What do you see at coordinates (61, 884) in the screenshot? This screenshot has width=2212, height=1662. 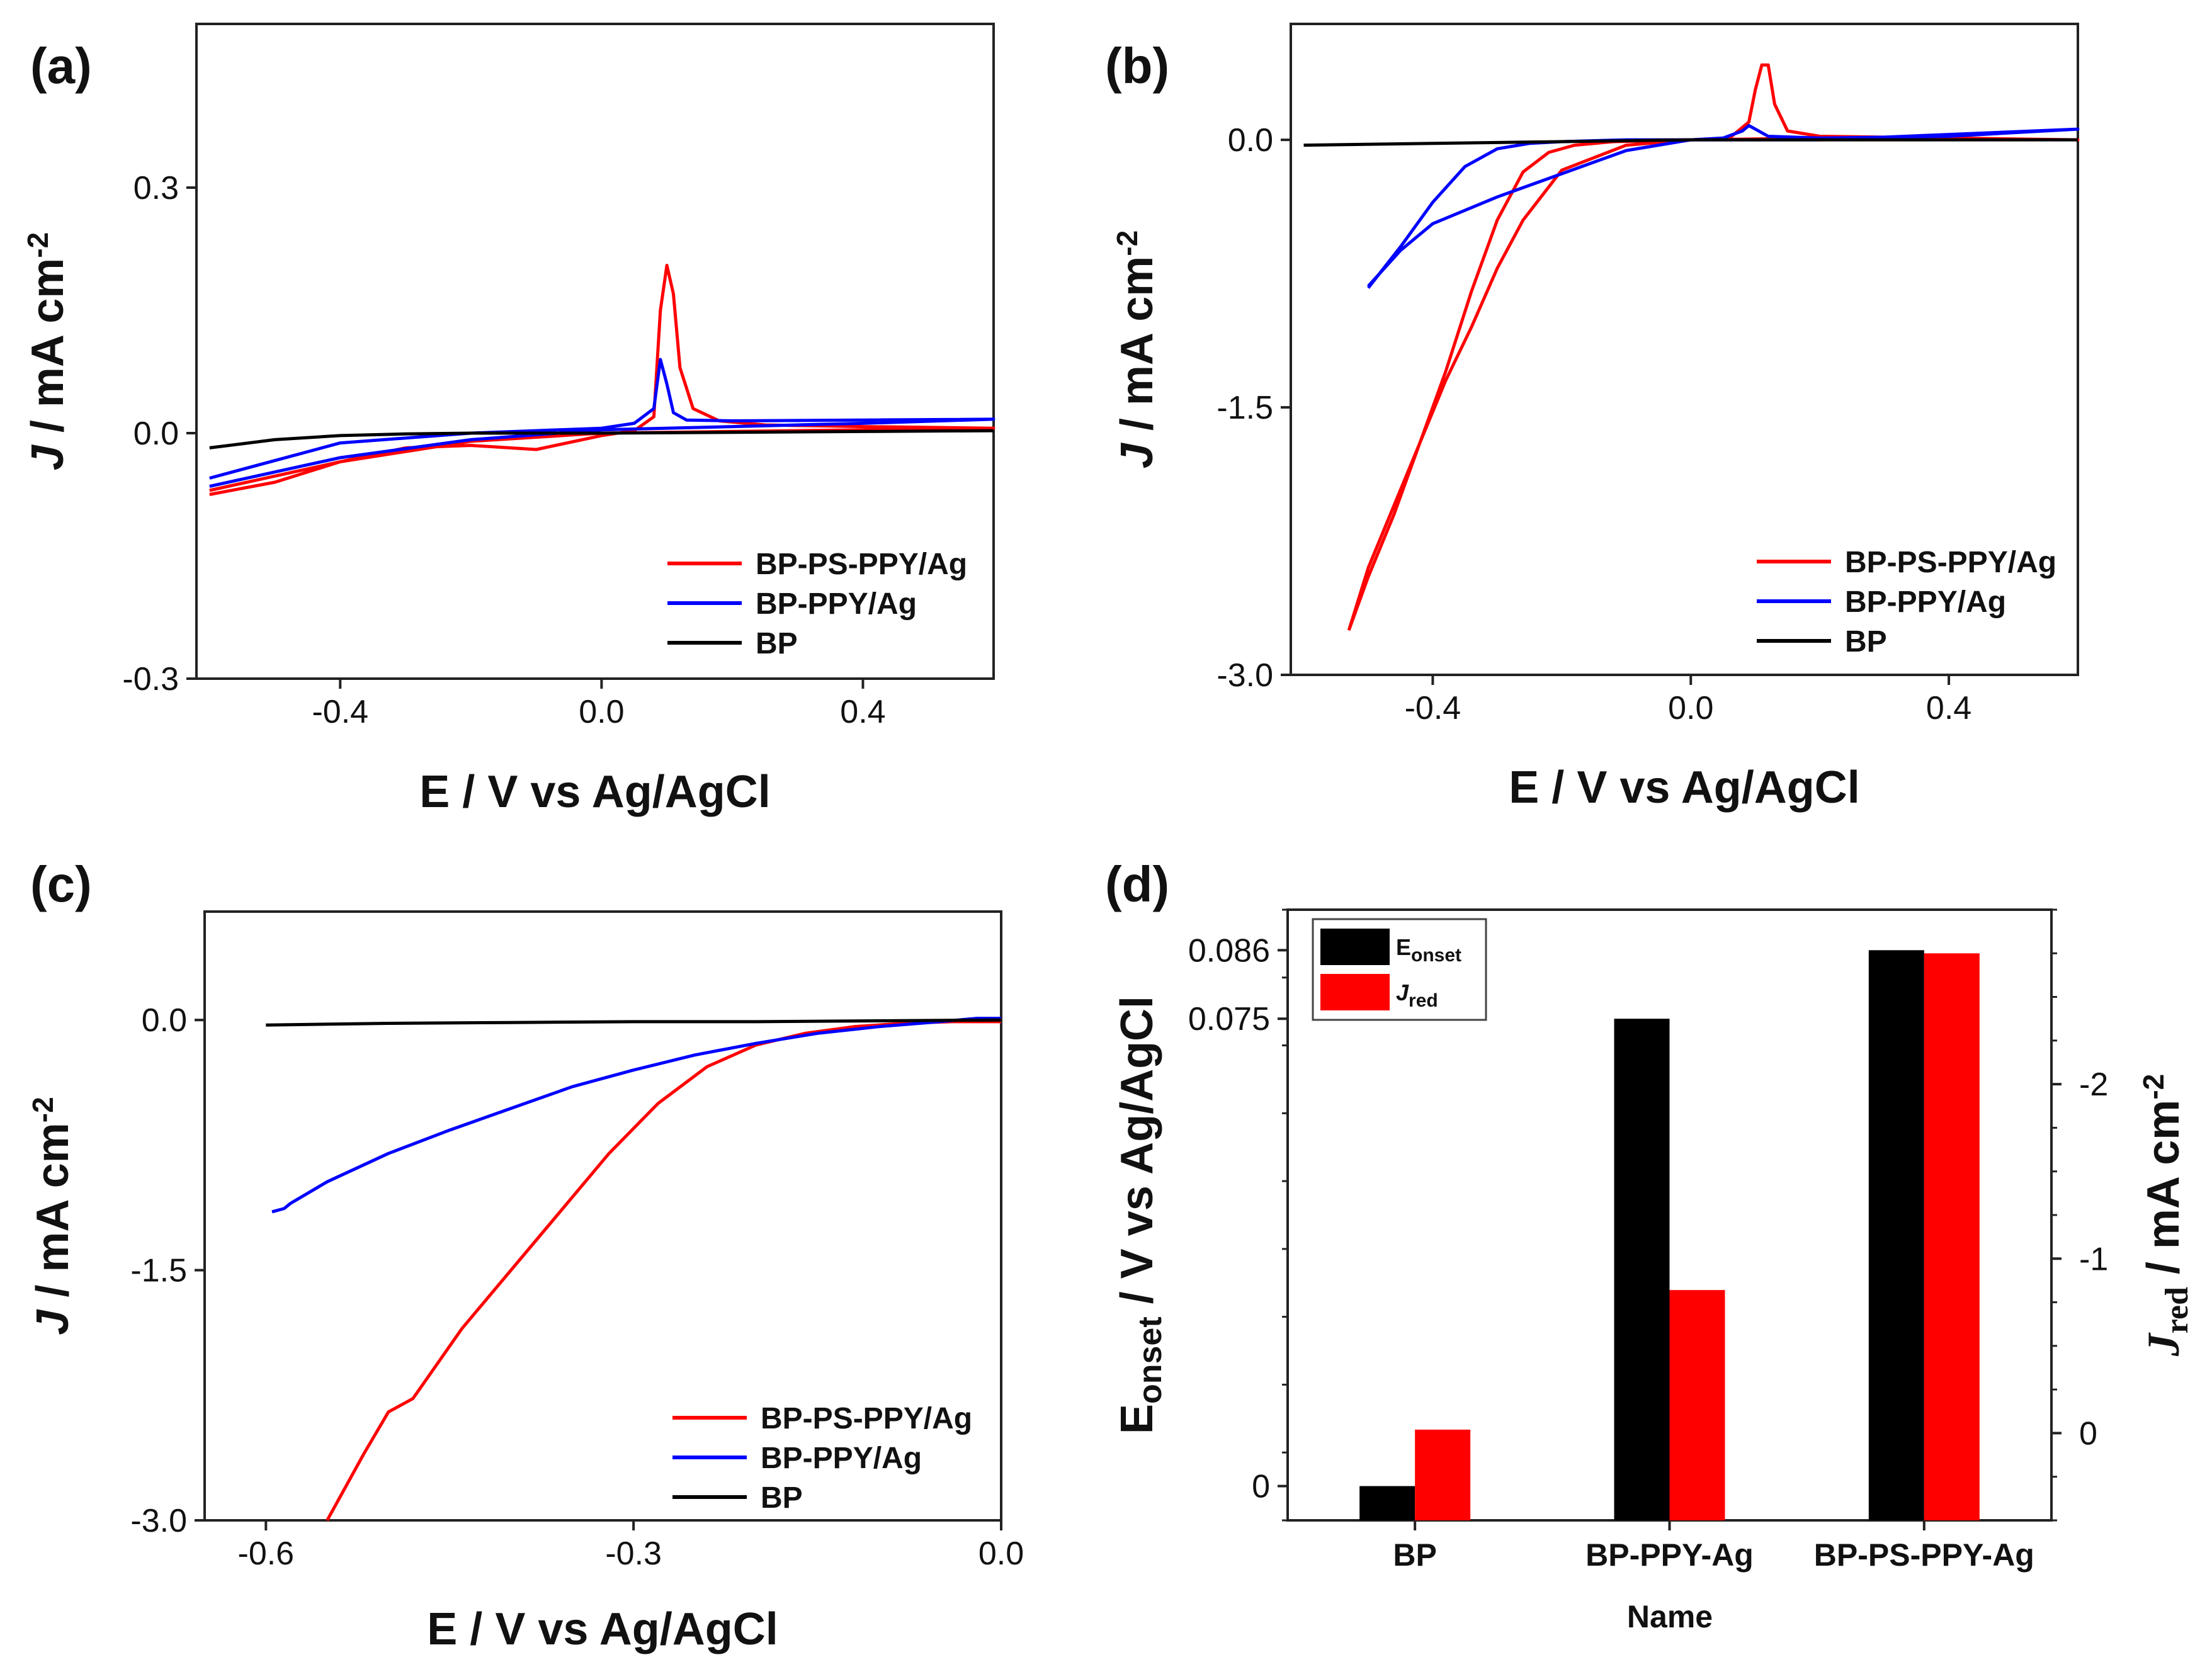 I see `panel-label: (c)` at bounding box center [61, 884].